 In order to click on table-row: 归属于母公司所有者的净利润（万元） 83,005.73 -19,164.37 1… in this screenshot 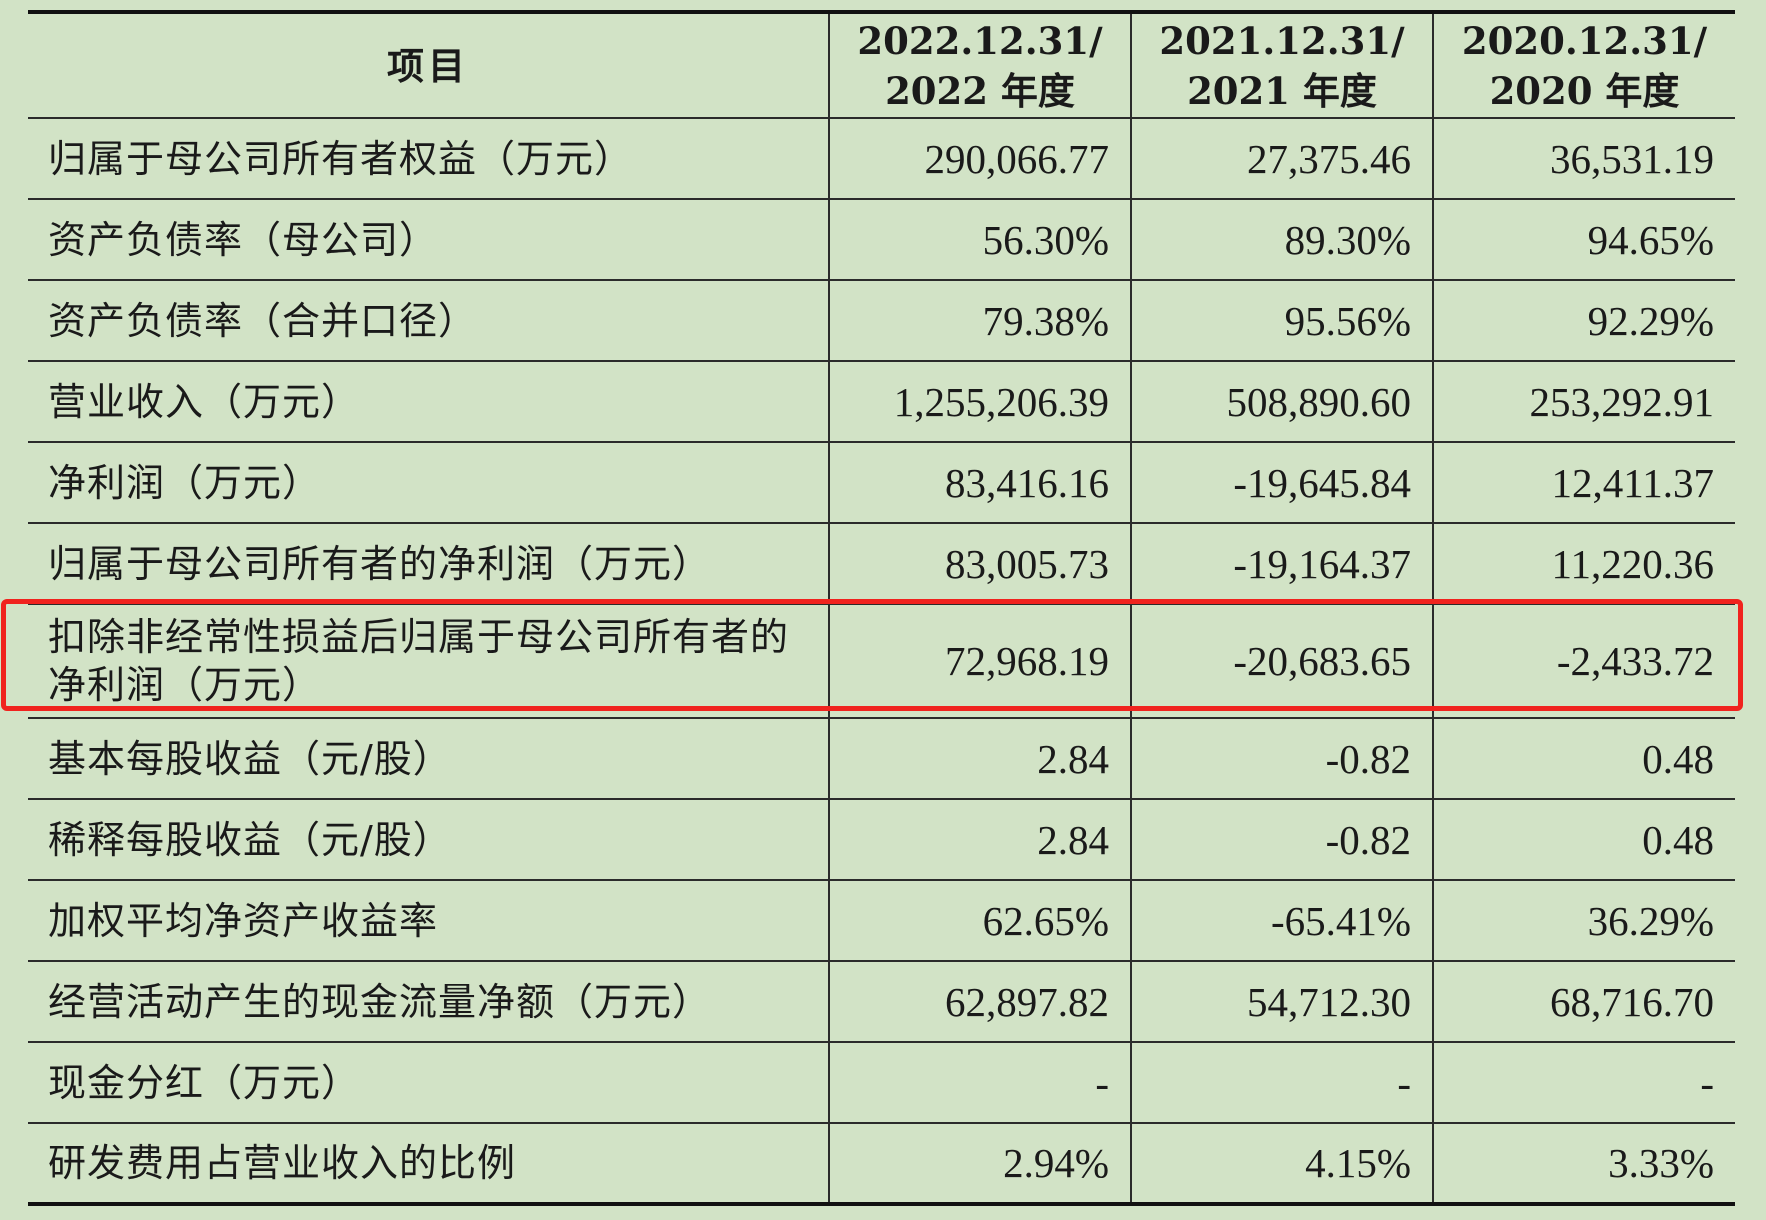, I will do `click(881, 564)`.